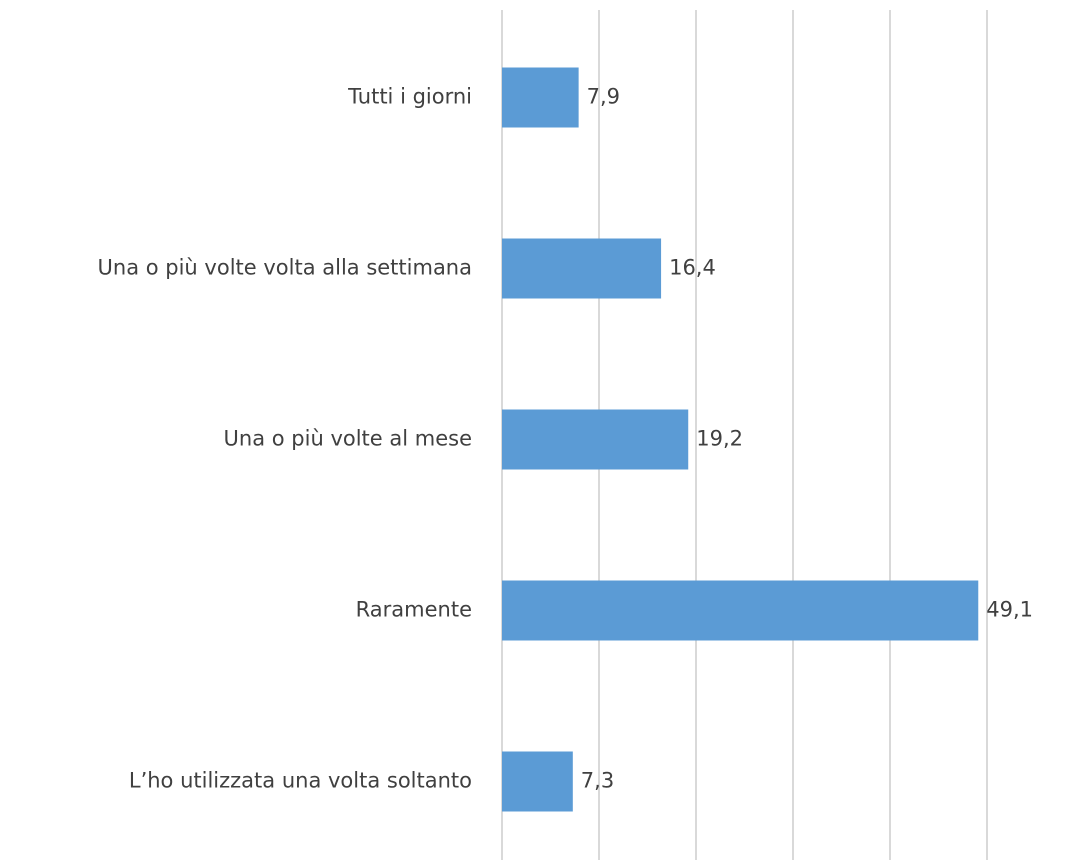 The image size is (1072, 860). I want to click on y-tick-label: Una o più volte volta alla settimana, so click(285, 268).